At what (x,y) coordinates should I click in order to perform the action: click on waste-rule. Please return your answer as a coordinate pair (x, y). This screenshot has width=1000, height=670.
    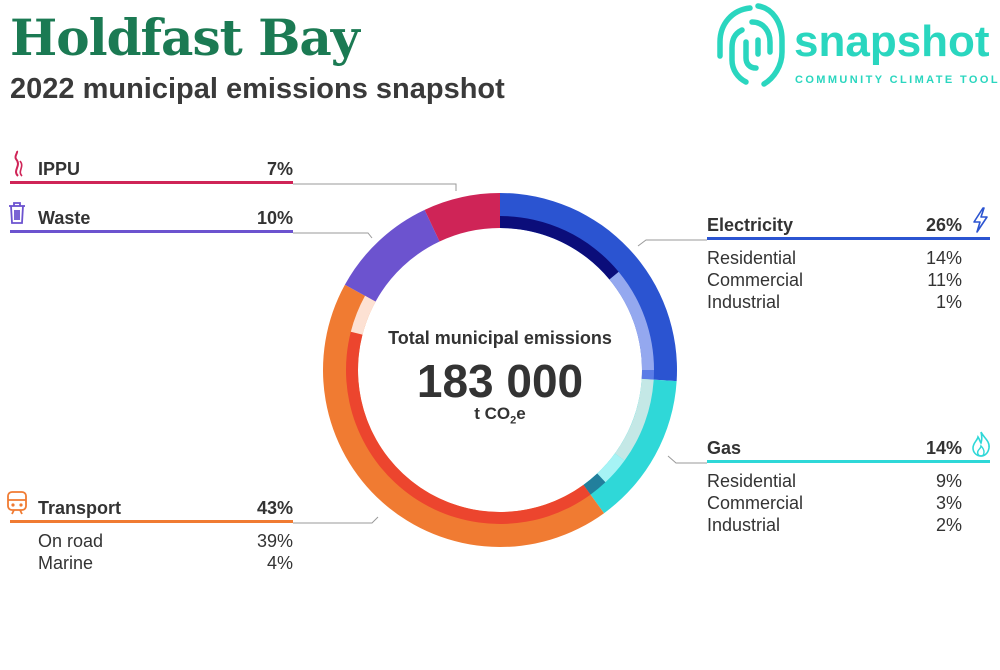
    Looking at the image, I should click on (151, 231).